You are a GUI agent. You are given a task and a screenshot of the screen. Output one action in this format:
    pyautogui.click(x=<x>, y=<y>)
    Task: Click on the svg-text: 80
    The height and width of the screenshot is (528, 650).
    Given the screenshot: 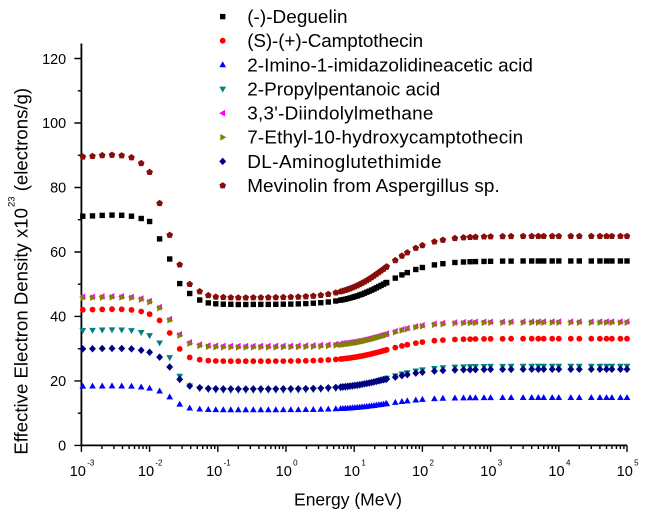 What is the action you would take?
    pyautogui.click(x=58, y=189)
    